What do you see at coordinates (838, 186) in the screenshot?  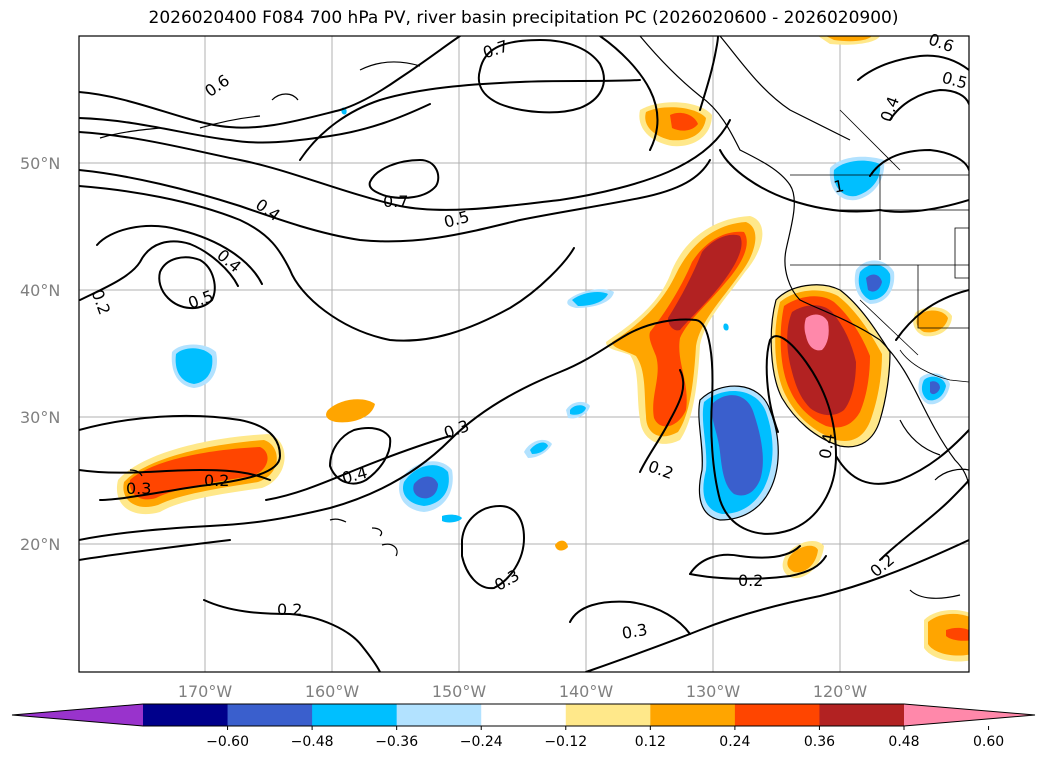 I see `contour-label: 1` at bounding box center [838, 186].